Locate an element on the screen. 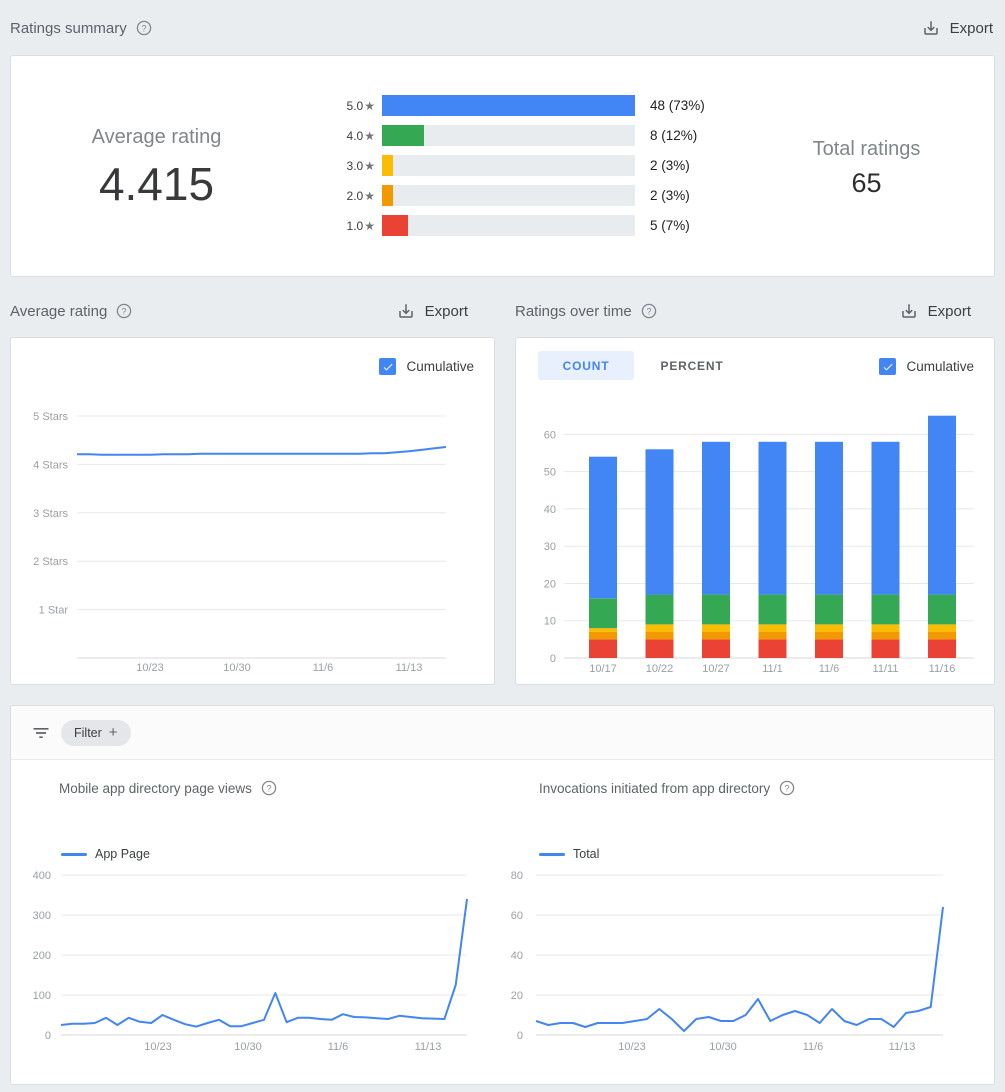 This screenshot has width=1005, height=1092. y-axis-label: 60 is located at coordinates (550, 435).